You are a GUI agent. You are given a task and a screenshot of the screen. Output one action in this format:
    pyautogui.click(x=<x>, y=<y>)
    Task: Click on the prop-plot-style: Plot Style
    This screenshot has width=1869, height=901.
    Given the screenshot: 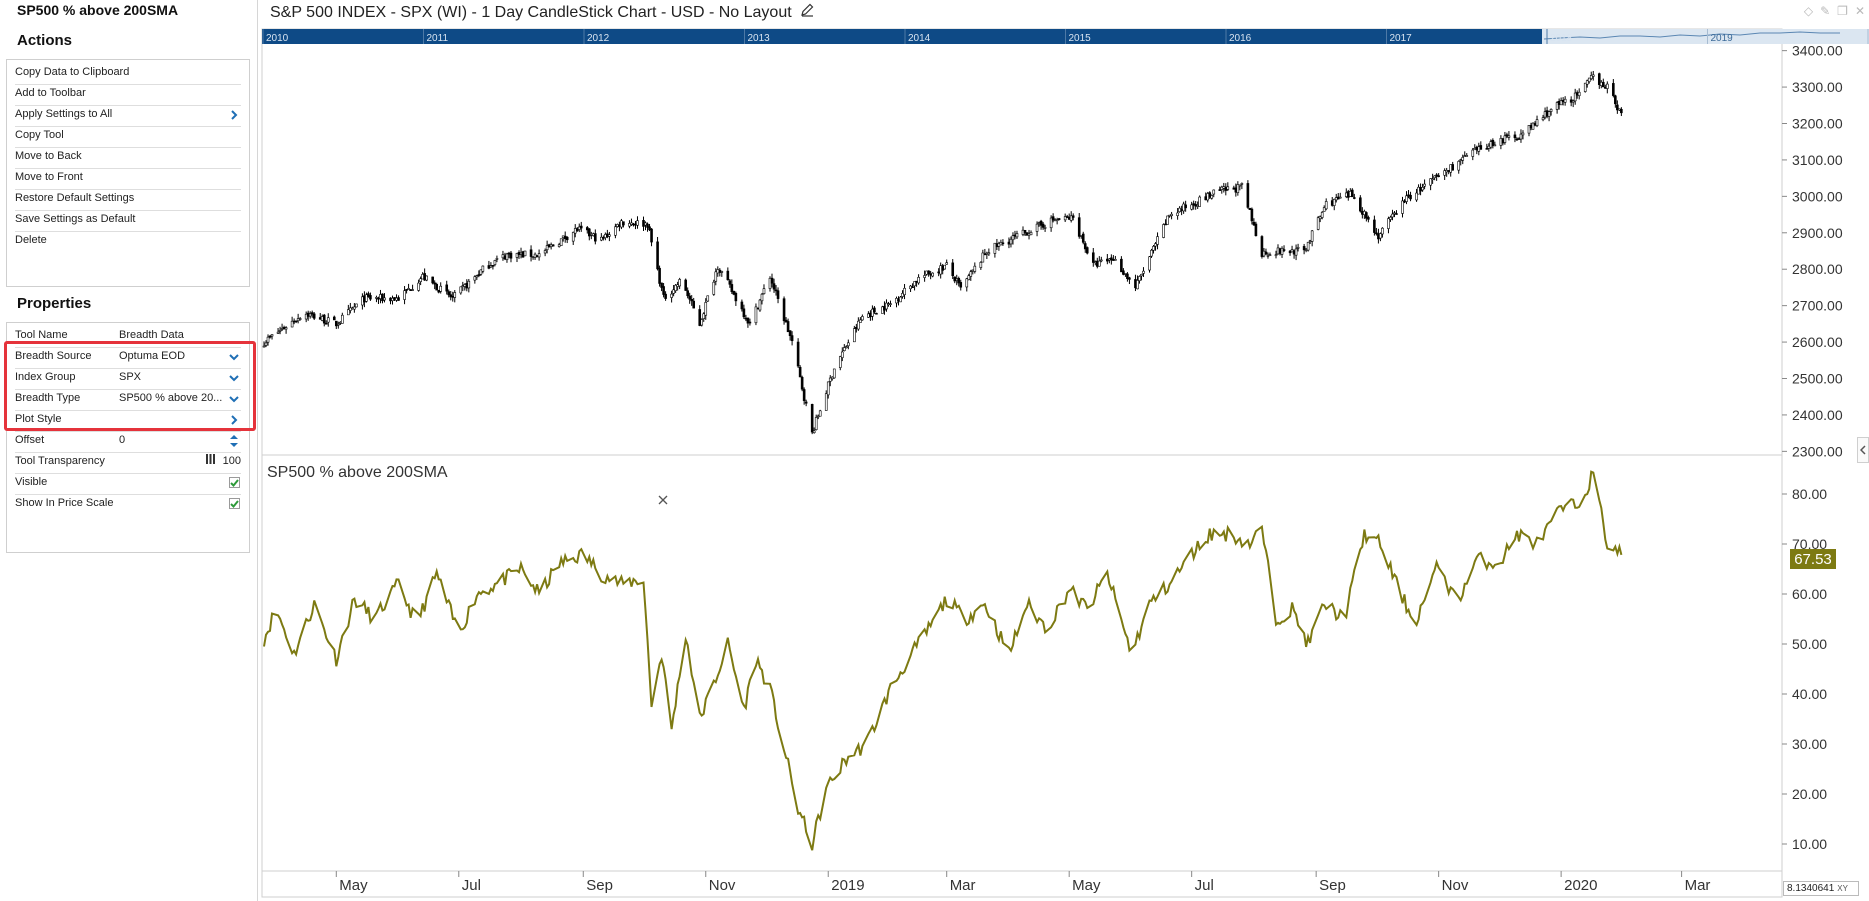 What is the action you would take?
    pyautogui.click(x=128, y=419)
    